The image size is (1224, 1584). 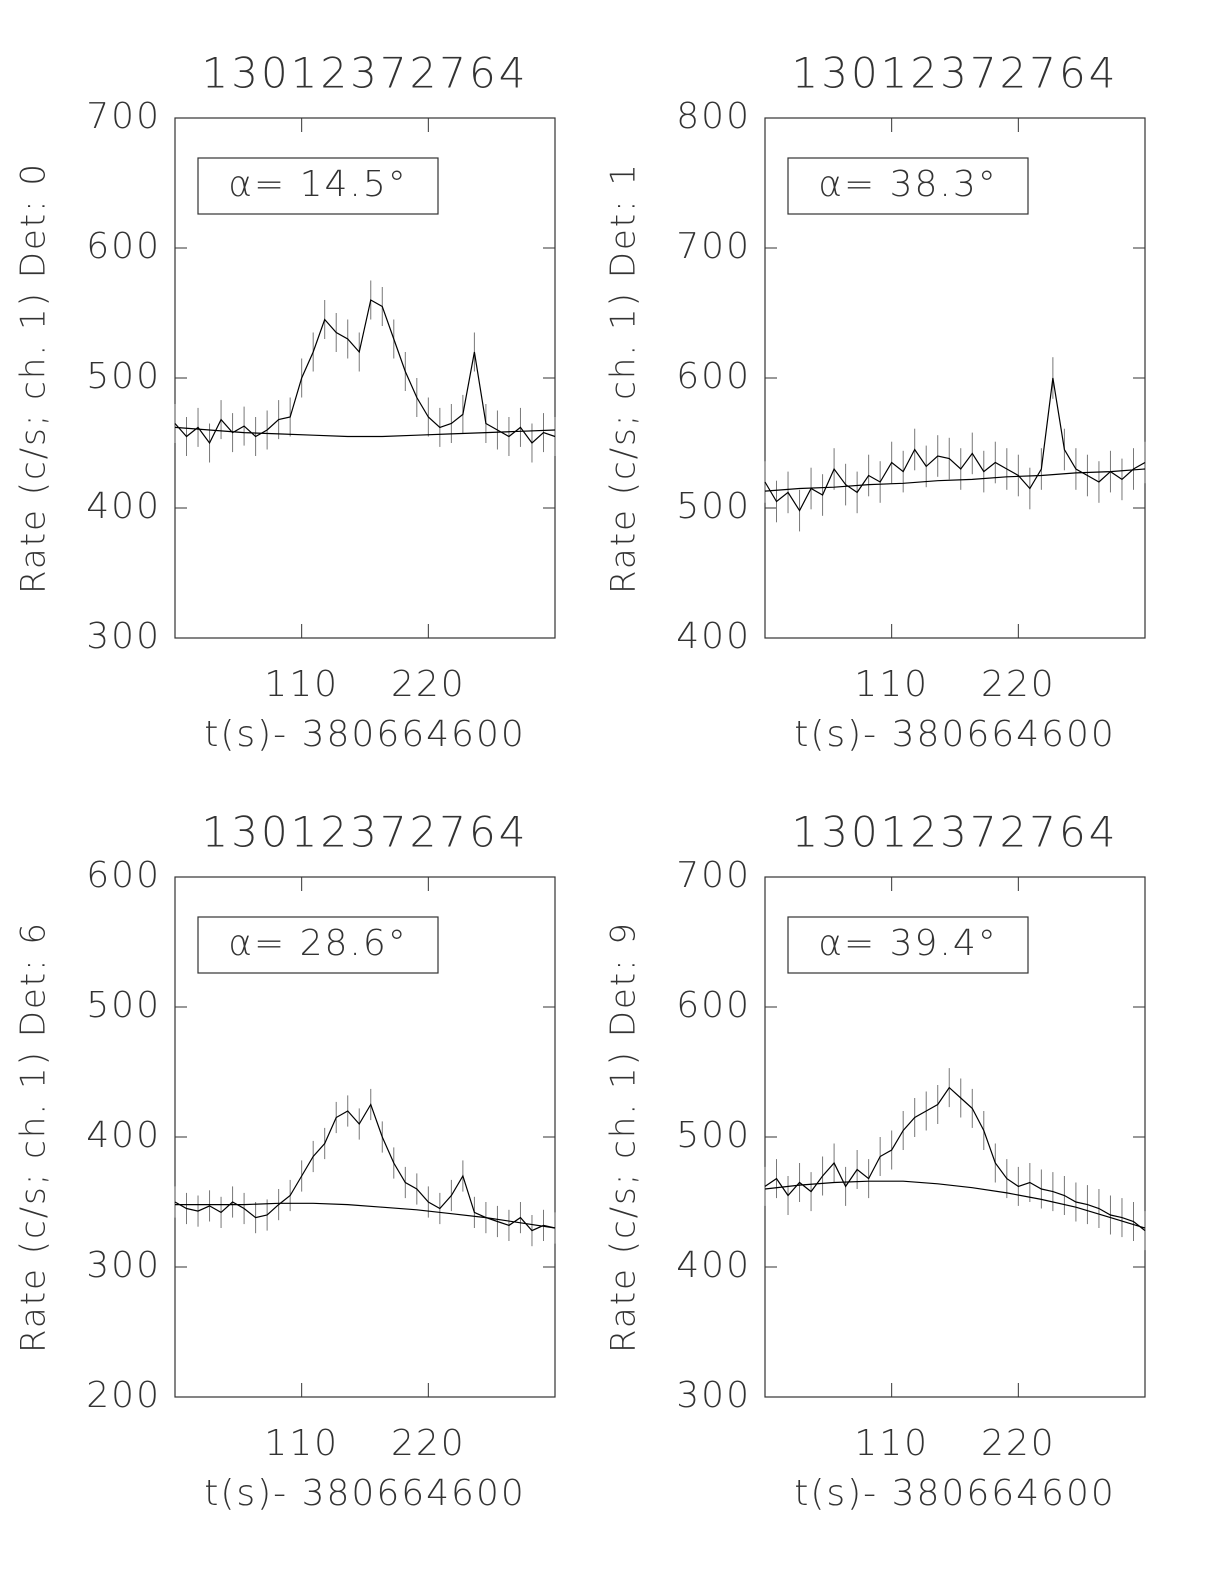 What do you see at coordinates (34, 378) in the screenshot?
I see `y-axis-label: Rate (c/s; ch. 1) Det: 0` at bounding box center [34, 378].